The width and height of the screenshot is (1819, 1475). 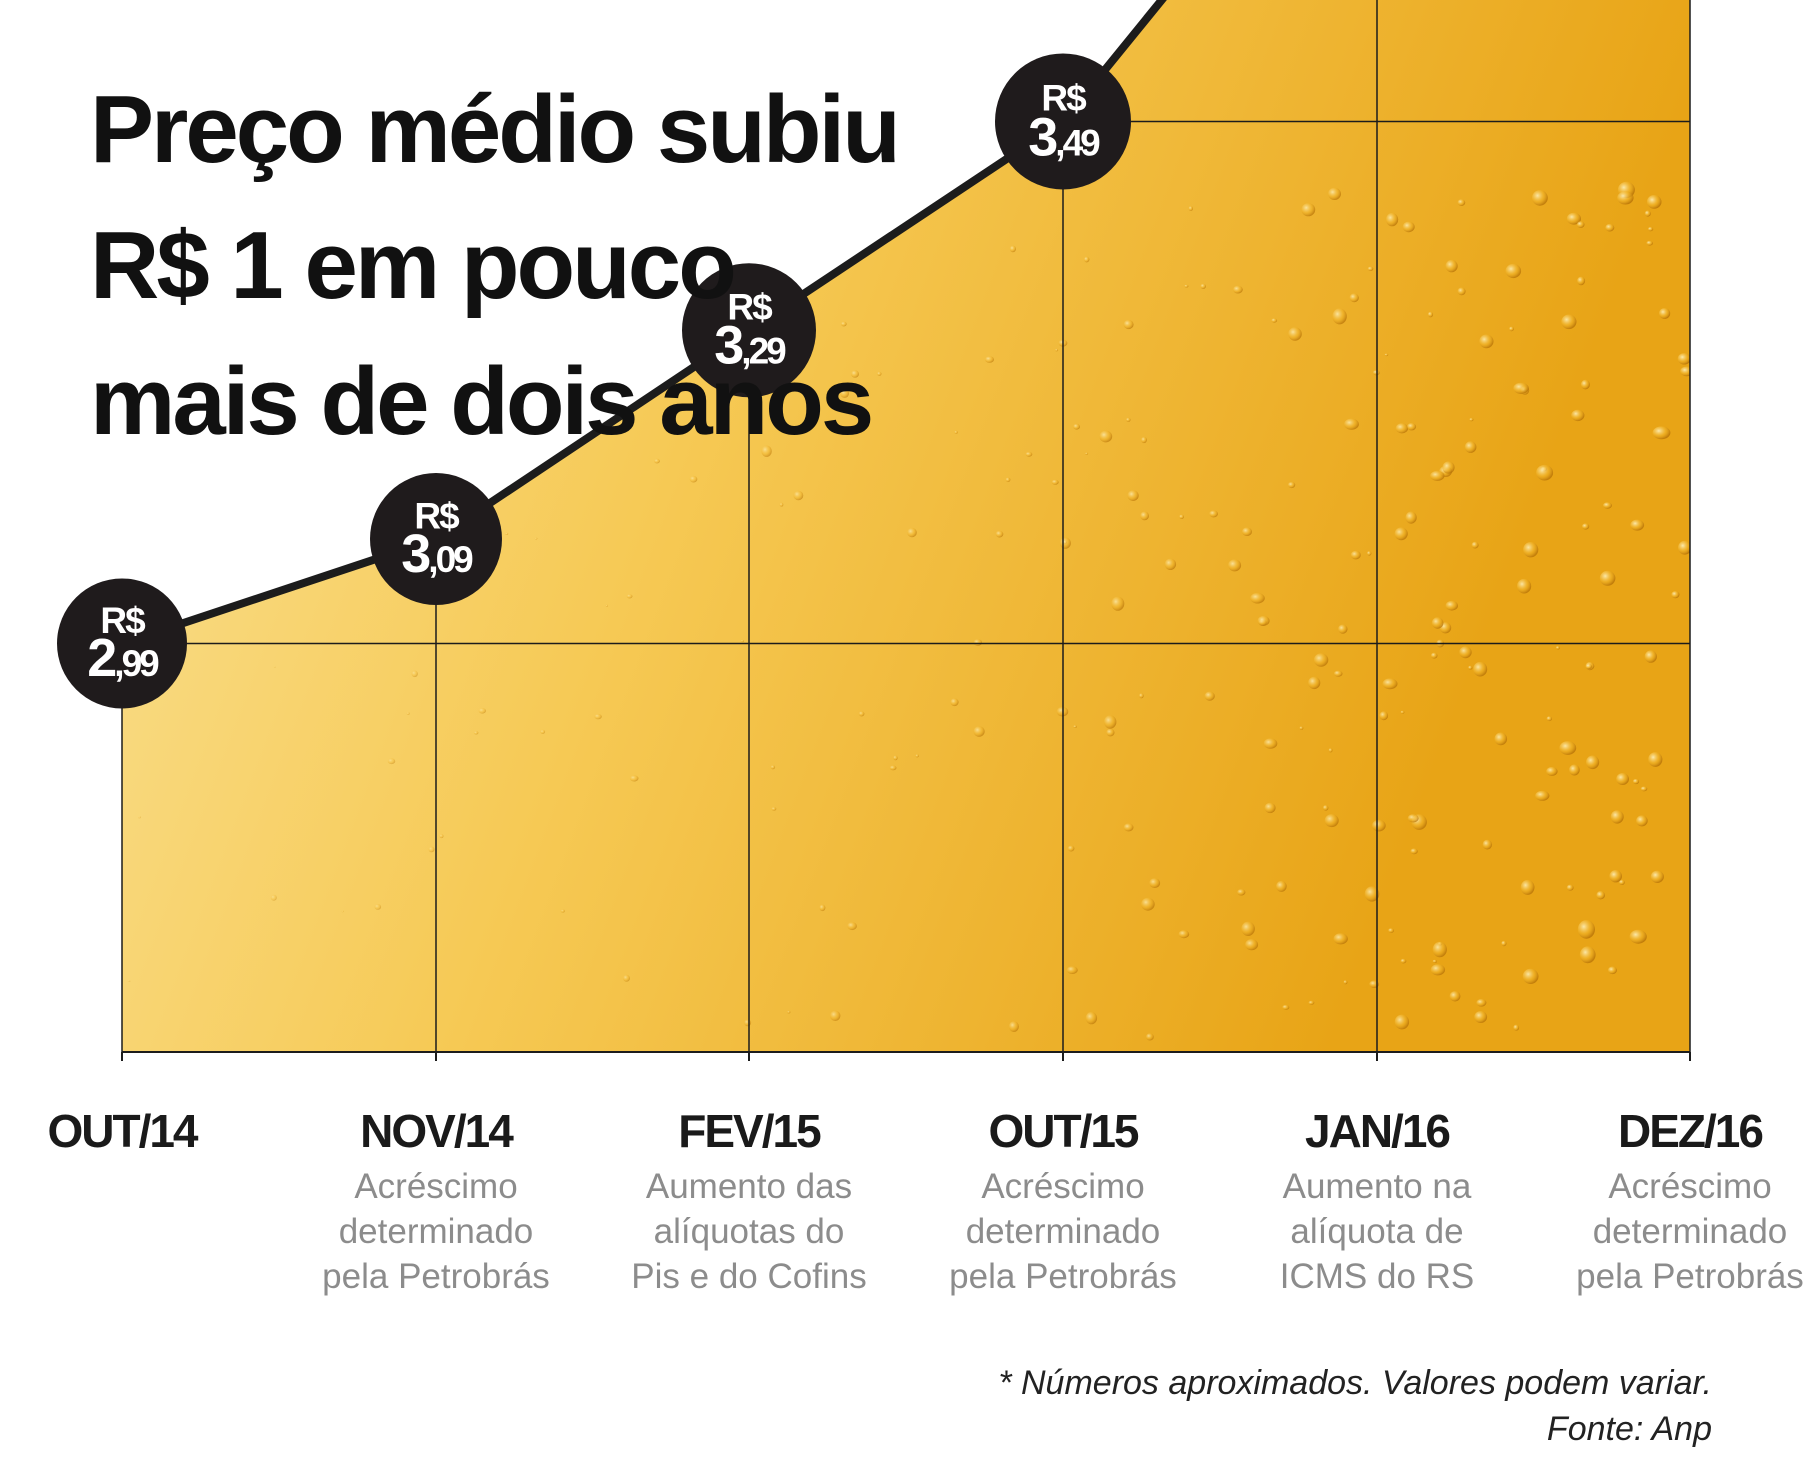 I want to click on price-value: 3,29, so click(x=750, y=346).